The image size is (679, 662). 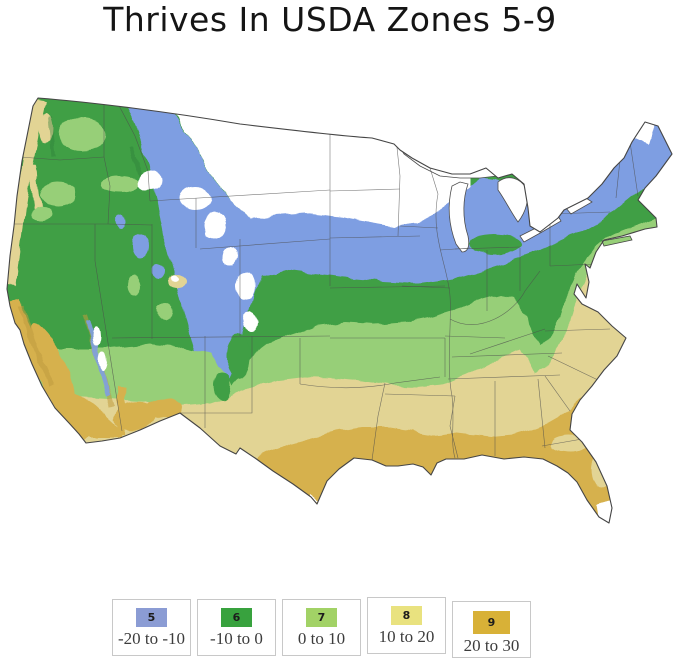 What do you see at coordinates (321, 638) in the screenshot?
I see `zone7-range: 0 to 10` at bounding box center [321, 638].